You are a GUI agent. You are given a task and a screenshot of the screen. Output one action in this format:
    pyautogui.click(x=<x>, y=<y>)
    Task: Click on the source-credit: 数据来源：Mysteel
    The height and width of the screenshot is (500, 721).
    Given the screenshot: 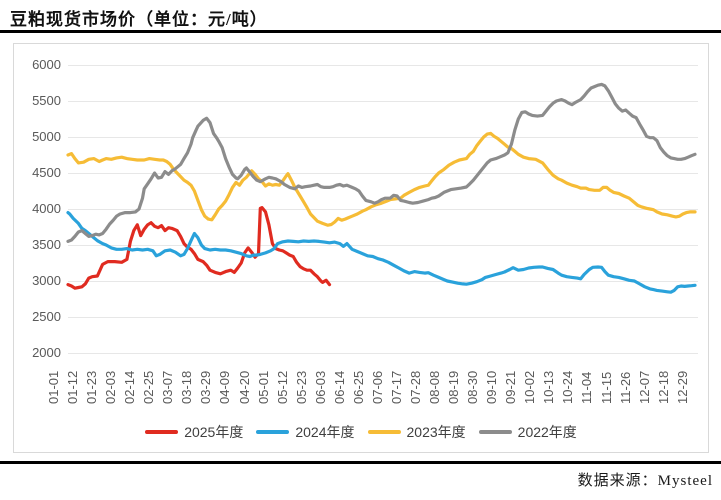 What is the action you would take?
    pyautogui.click(x=645, y=481)
    